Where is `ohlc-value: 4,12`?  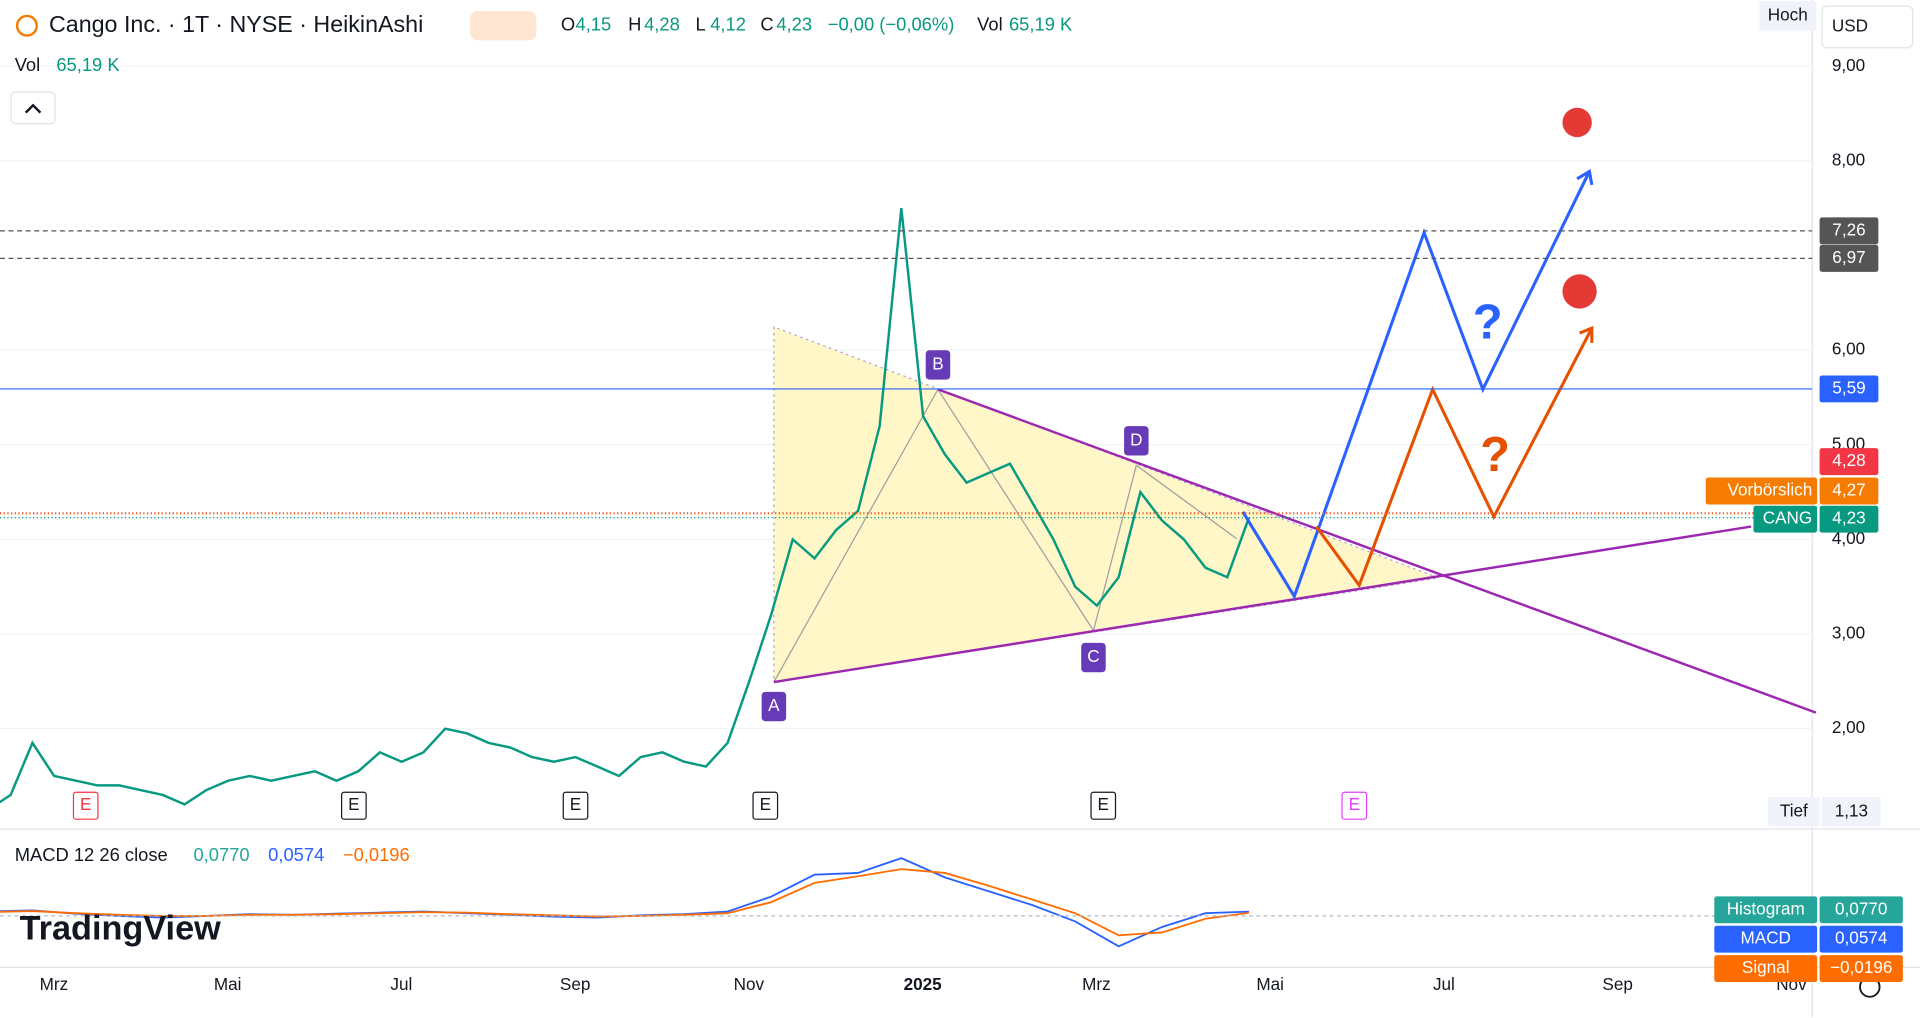 ohlc-value: 4,12 is located at coordinates (728, 24).